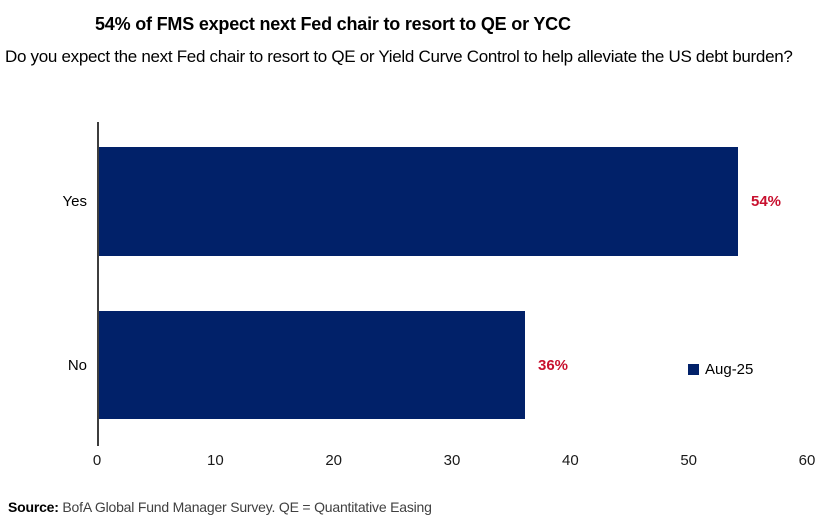 Image resolution: width=831 pixels, height=531 pixels. What do you see at coordinates (807, 460) in the screenshot?
I see `x-tick-label: 60` at bounding box center [807, 460].